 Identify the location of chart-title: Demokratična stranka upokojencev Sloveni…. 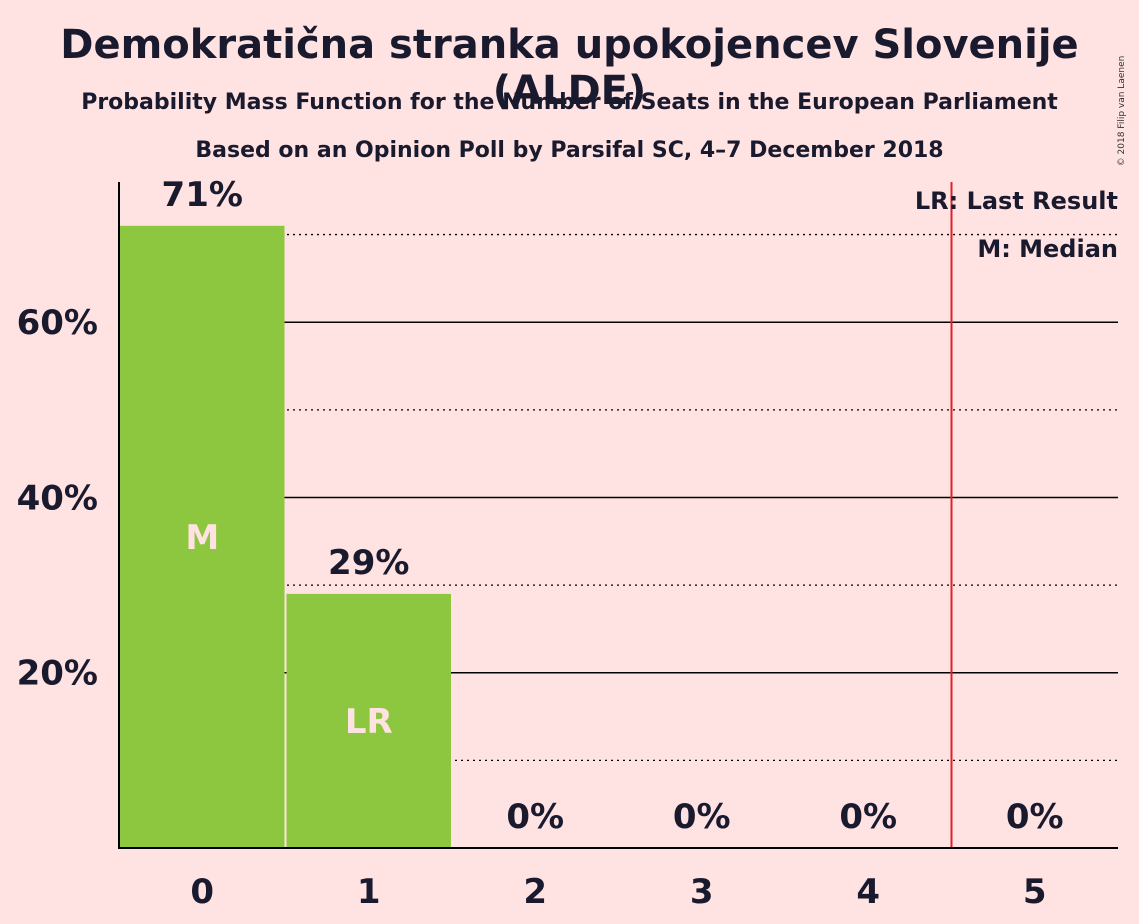
(569, 68).